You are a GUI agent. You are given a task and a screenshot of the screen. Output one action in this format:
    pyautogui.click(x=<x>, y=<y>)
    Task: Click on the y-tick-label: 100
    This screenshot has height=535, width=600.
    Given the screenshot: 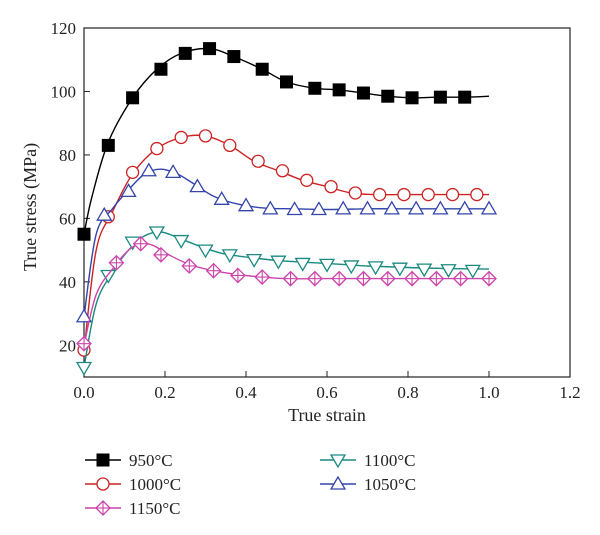 What is the action you would take?
    pyautogui.click(x=64, y=91)
    